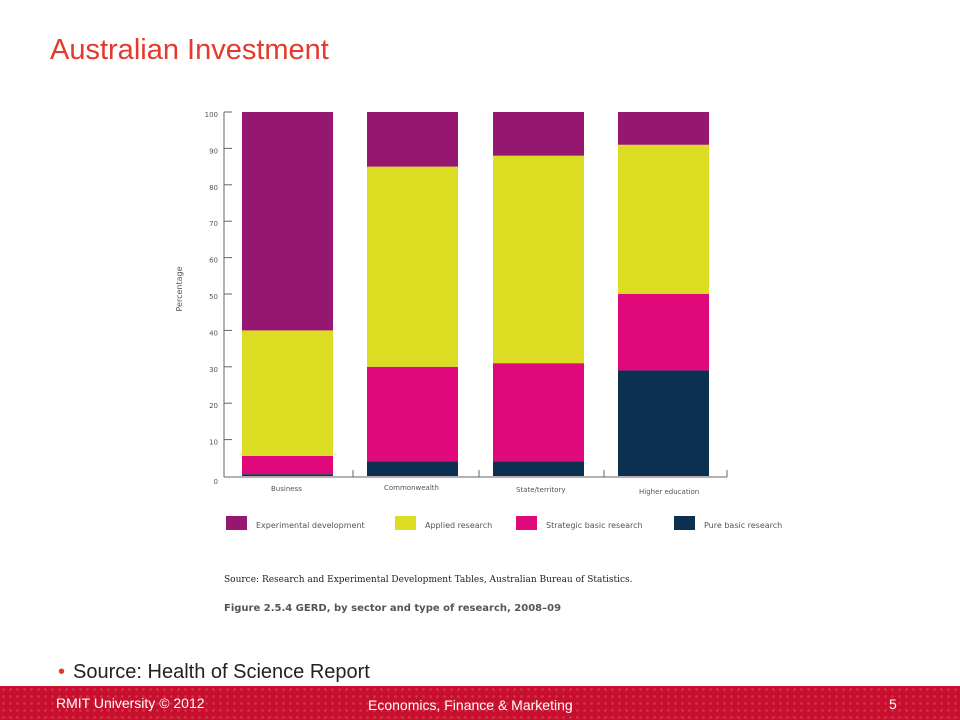 This screenshot has width=960, height=720. What do you see at coordinates (538, 134) in the screenshot?
I see `bar-segment-experimental-development-state-territory` at bounding box center [538, 134].